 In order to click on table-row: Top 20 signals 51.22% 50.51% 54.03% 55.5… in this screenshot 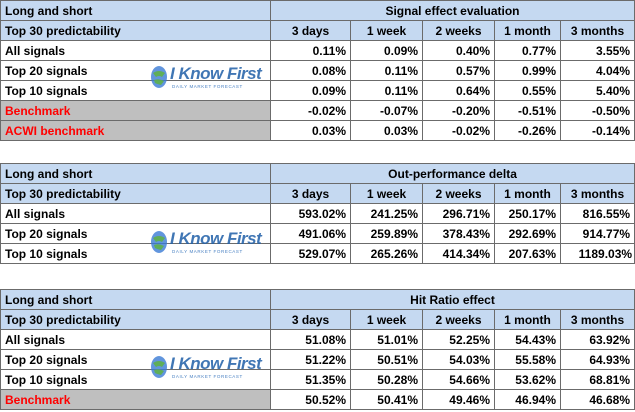, I will do `click(317, 359)`.